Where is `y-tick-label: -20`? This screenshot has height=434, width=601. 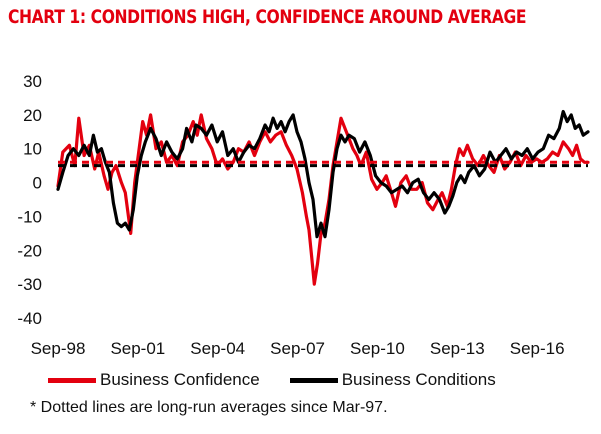
y-tick-label: -20 is located at coordinates (29, 250).